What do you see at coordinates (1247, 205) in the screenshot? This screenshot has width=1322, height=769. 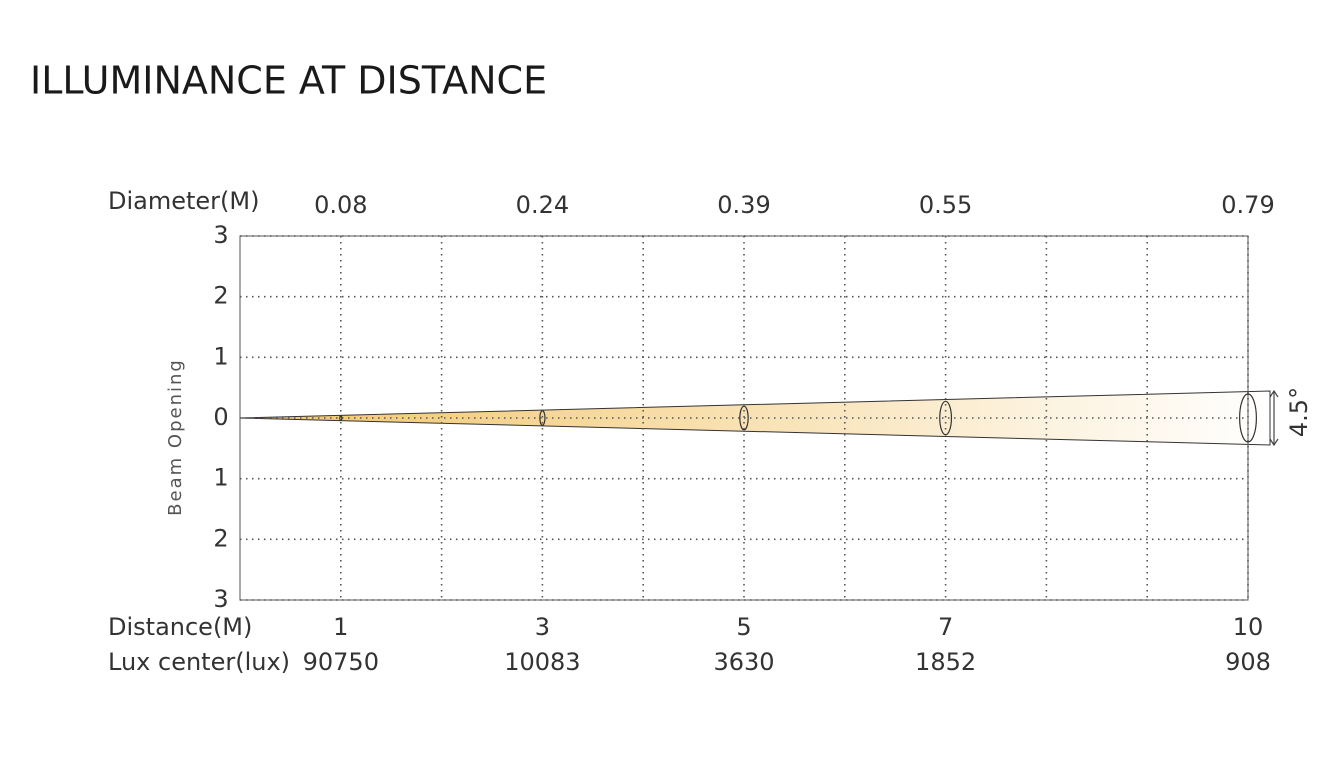 I see `diameter-value: 0.79` at bounding box center [1247, 205].